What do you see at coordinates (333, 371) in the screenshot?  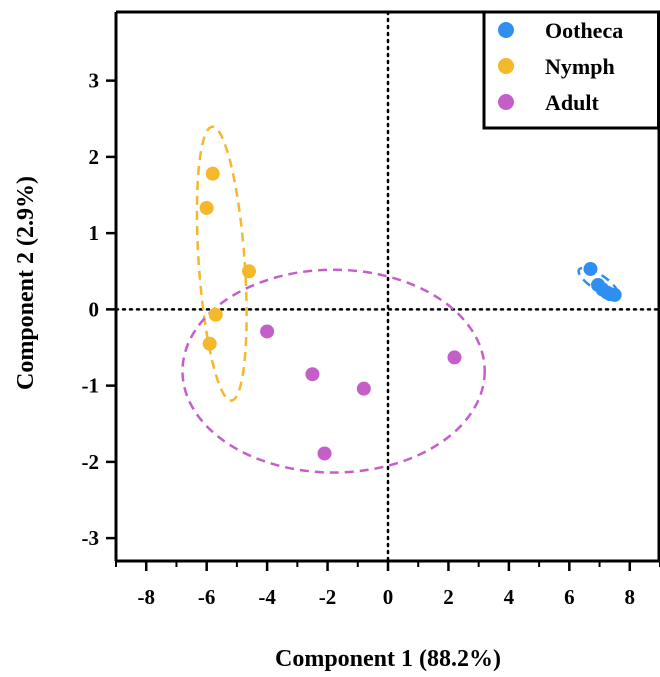 I see `adult-confidence-ellipse` at bounding box center [333, 371].